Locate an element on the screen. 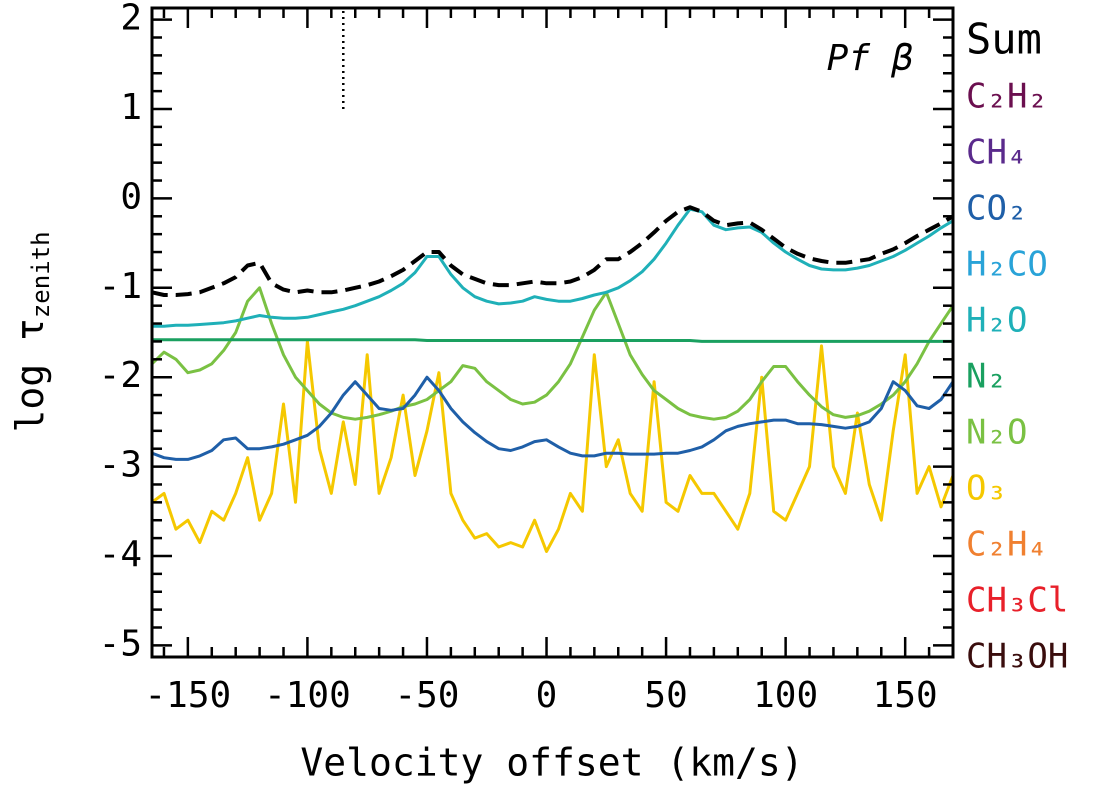 This screenshot has height=793, width=1112. legend-entry: N₂O is located at coordinates (996, 433).